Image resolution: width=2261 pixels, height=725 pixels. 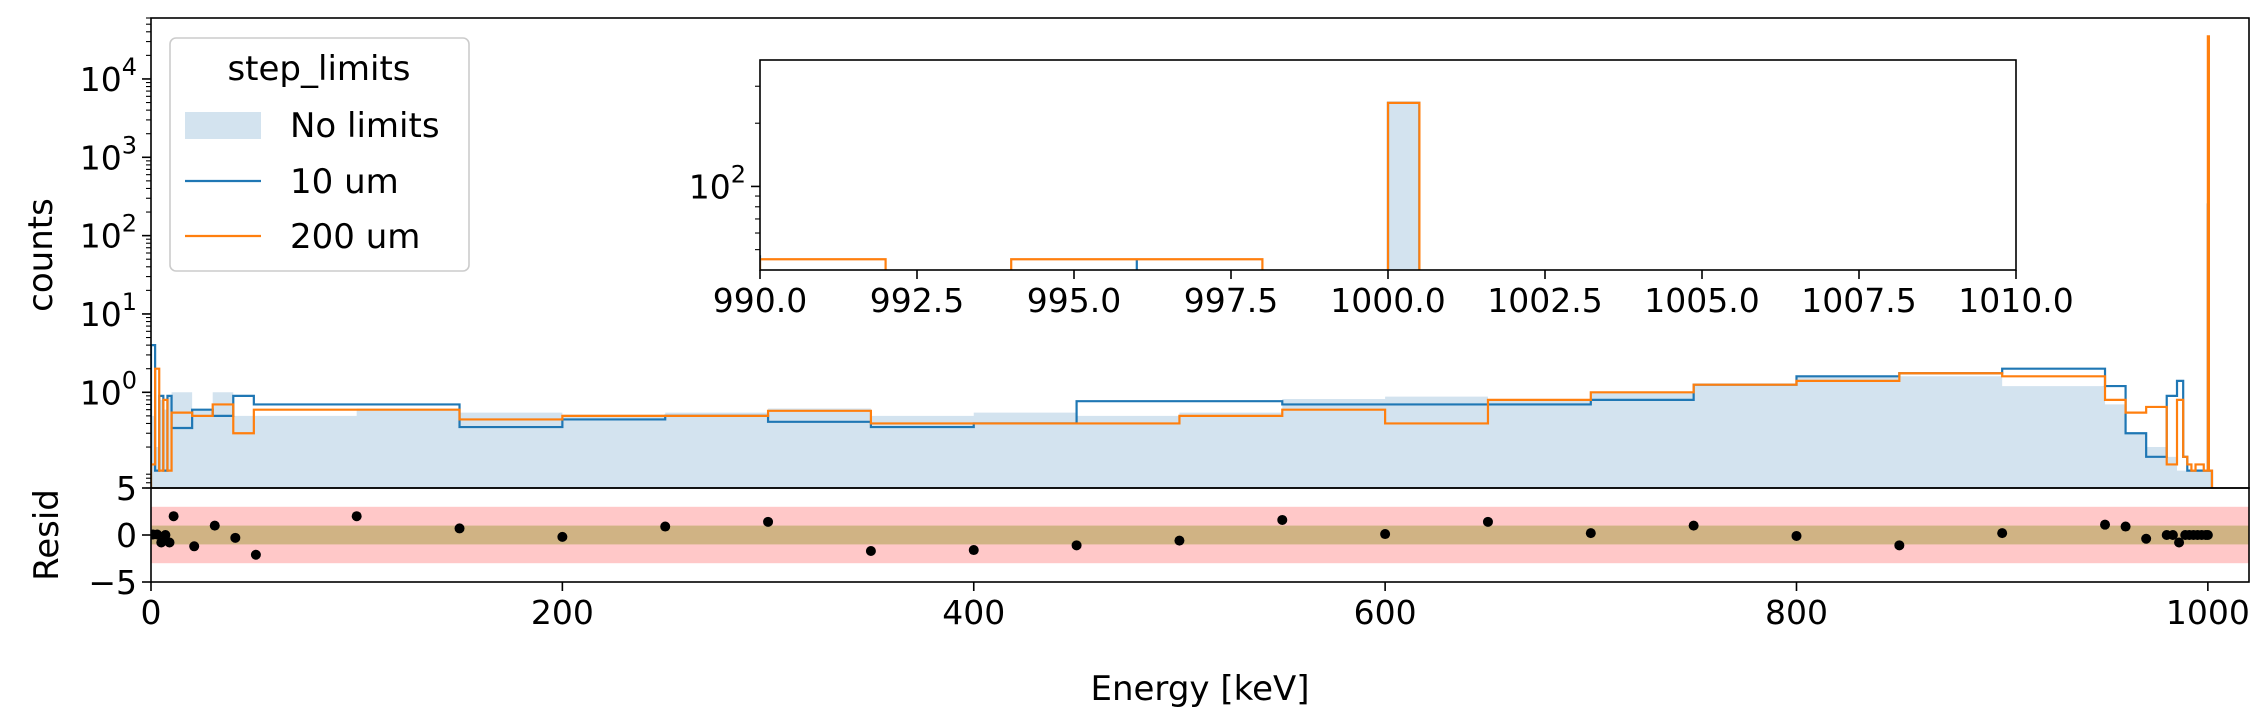 I want to click on y-tick-label: 10², so click(x=108, y=233).